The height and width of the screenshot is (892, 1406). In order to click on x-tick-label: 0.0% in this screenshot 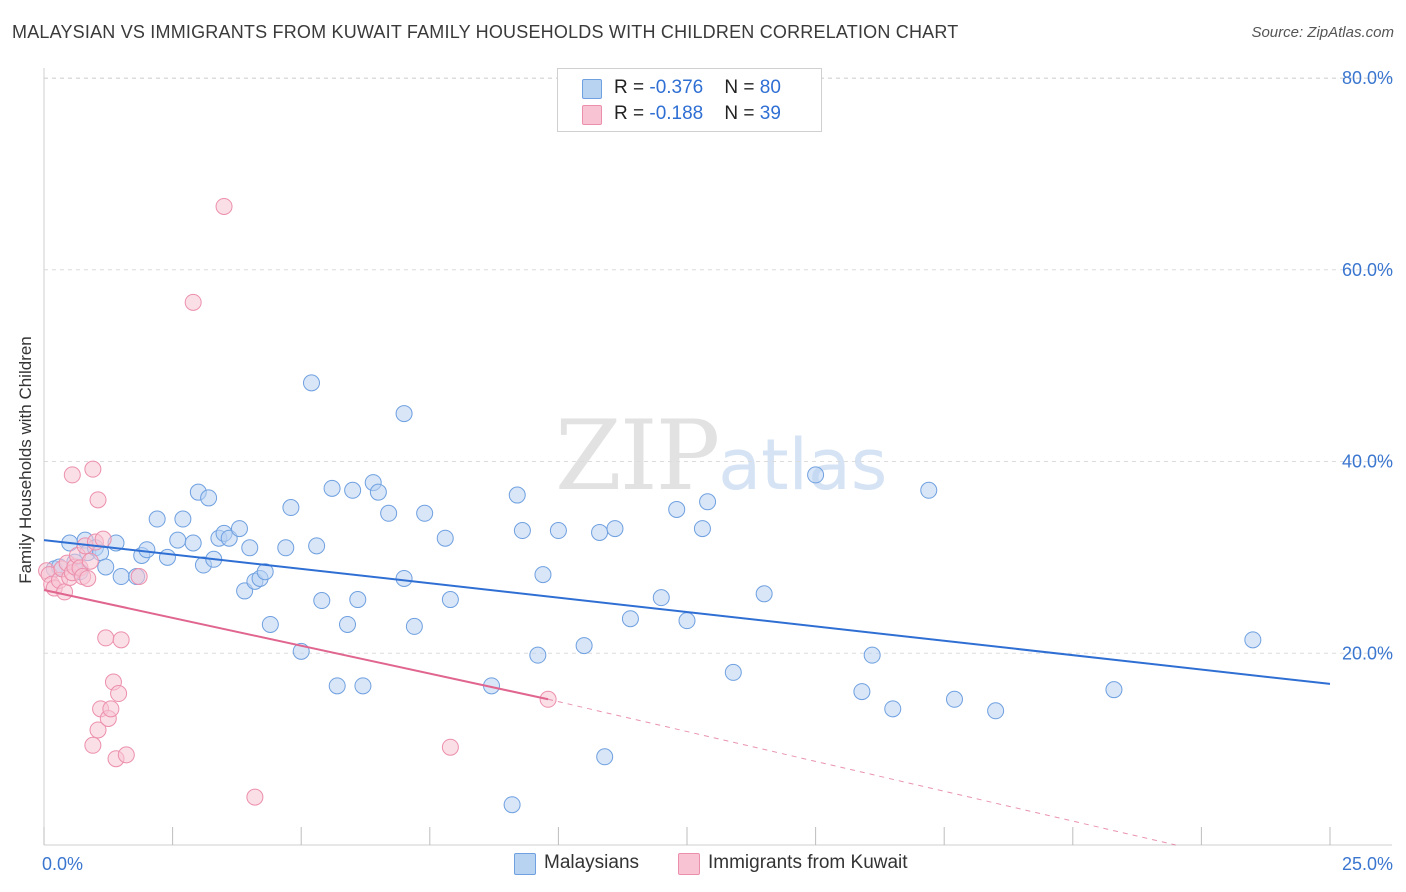, I will do `click(62, 864)`.